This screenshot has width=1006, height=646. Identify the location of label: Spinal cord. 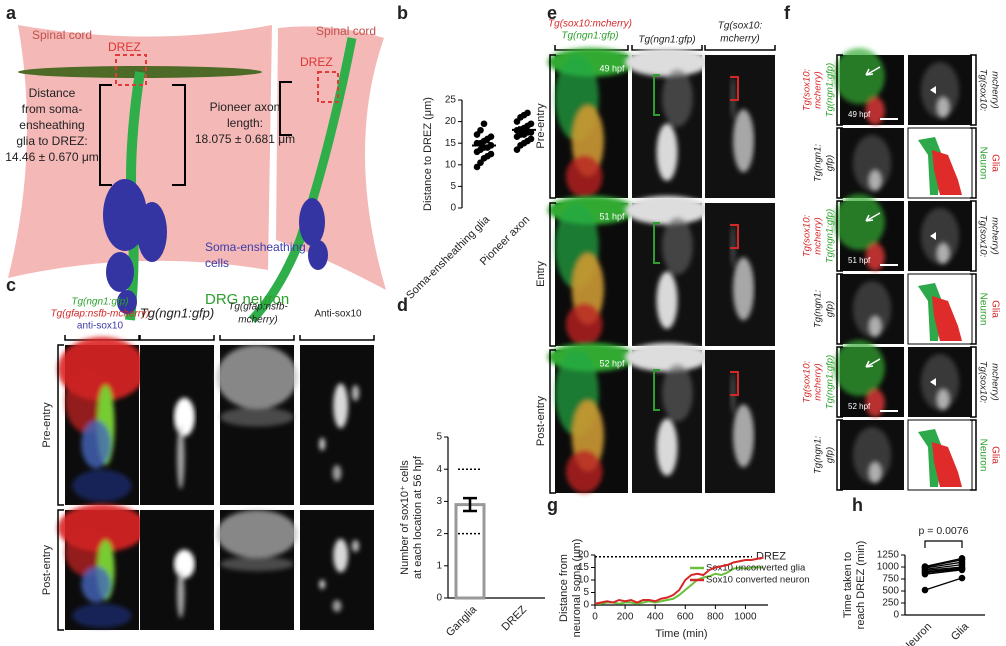
(346, 31).